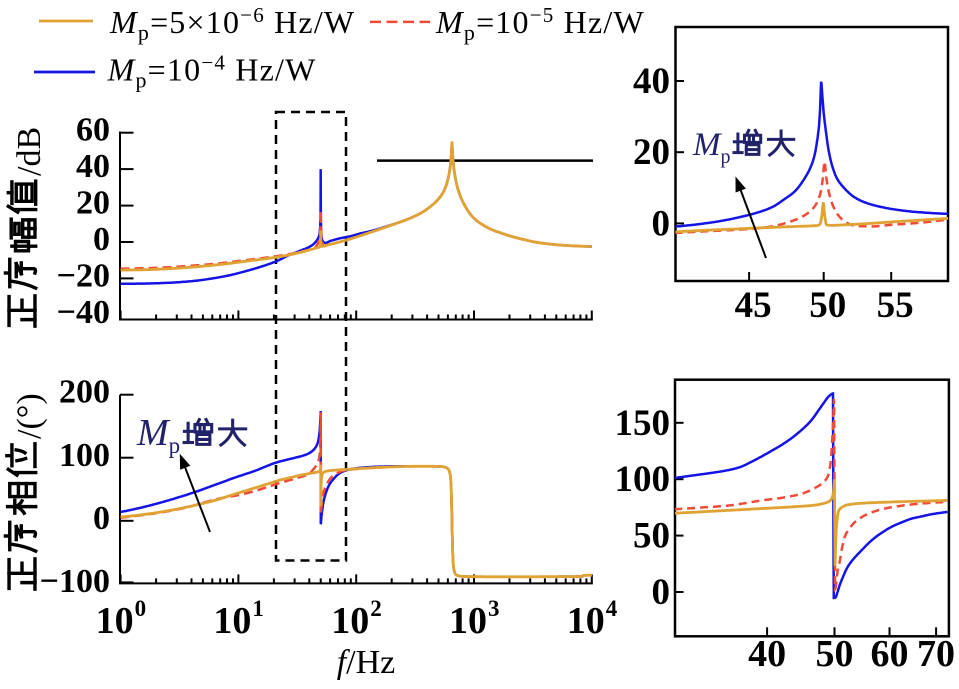  I want to click on svg-text: 2, so click(376, 608).